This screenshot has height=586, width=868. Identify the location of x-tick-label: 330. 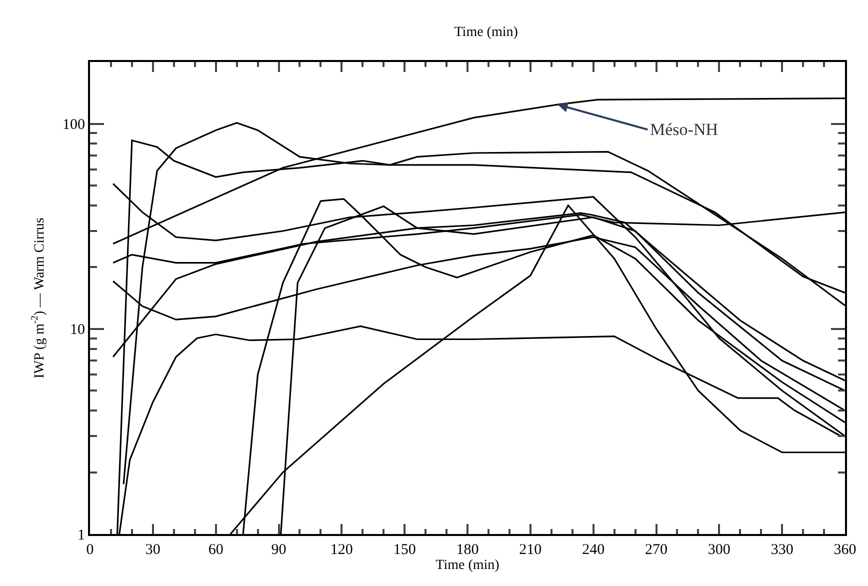
(782, 550).